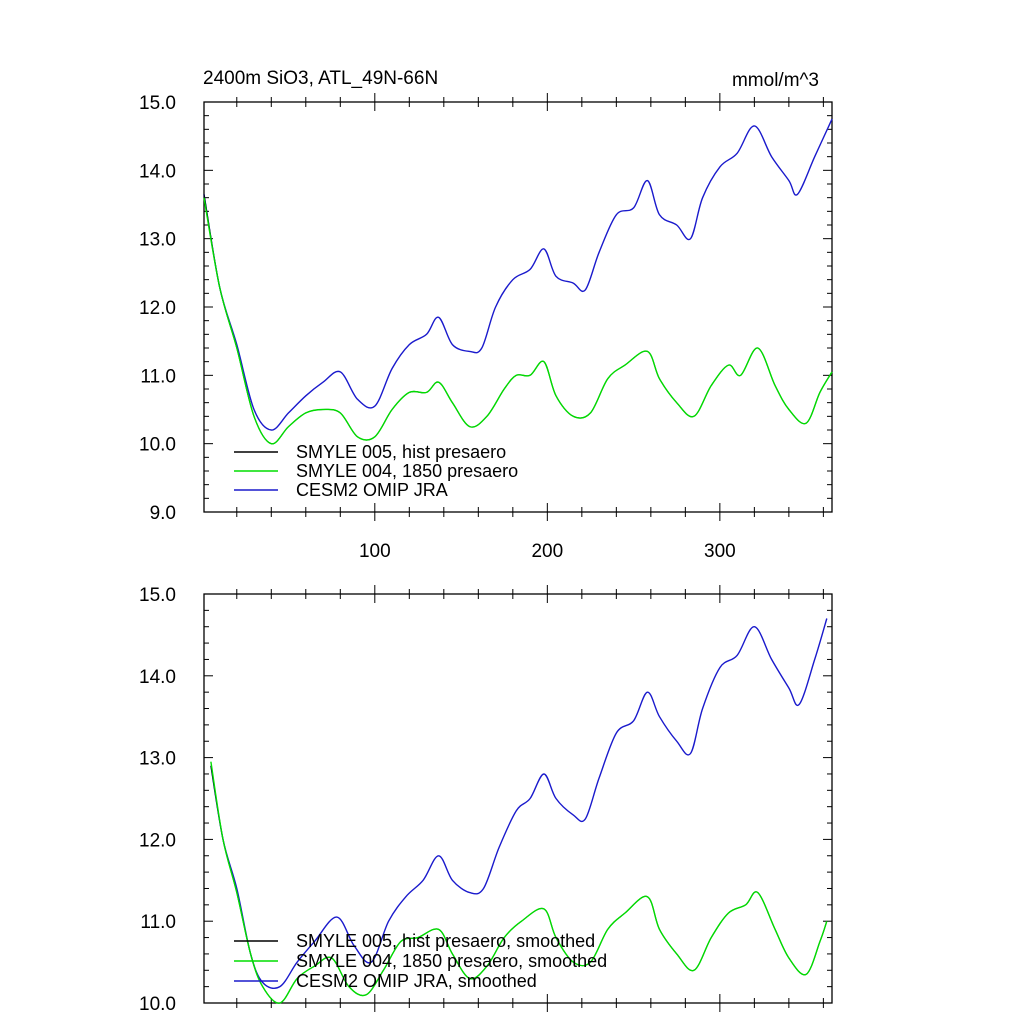  What do you see at coordinates (375, 551) in the screenshot?
I see `top-x-tick-label: 100` at bounding box center [375, 551].